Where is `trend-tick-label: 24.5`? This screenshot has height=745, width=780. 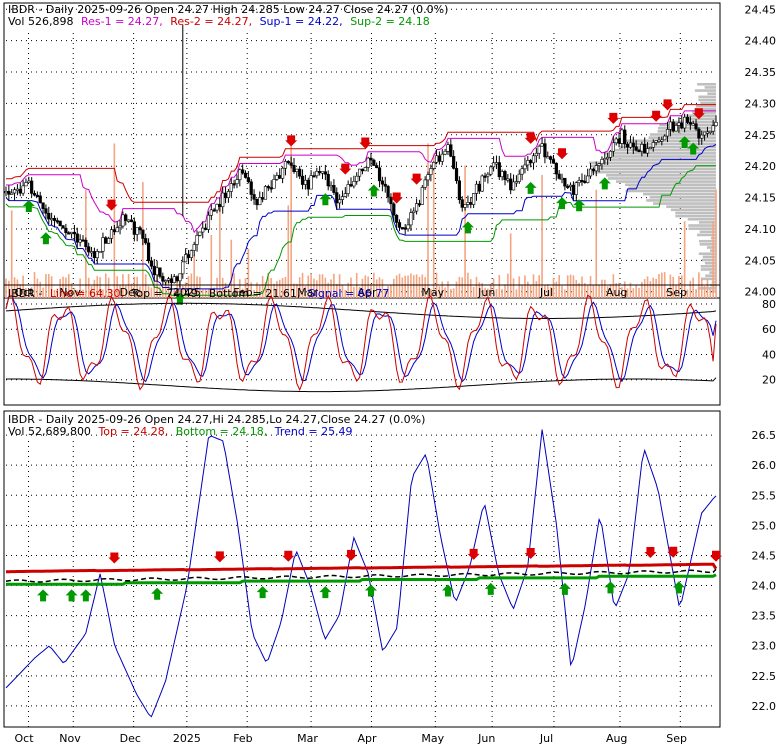
trend-tick-label: 24.5 is located at coordinates (764, 555).